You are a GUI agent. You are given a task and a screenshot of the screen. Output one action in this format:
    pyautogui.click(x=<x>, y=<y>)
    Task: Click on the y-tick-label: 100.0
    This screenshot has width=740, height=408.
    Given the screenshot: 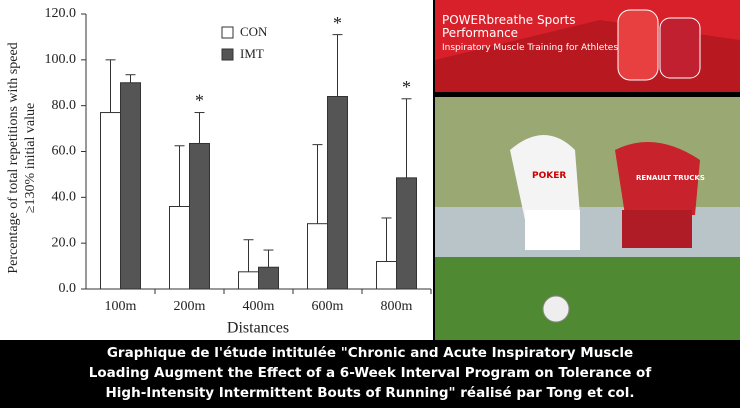 What is the action you would take?
    pyautogui.click(x=61, y=59)
    